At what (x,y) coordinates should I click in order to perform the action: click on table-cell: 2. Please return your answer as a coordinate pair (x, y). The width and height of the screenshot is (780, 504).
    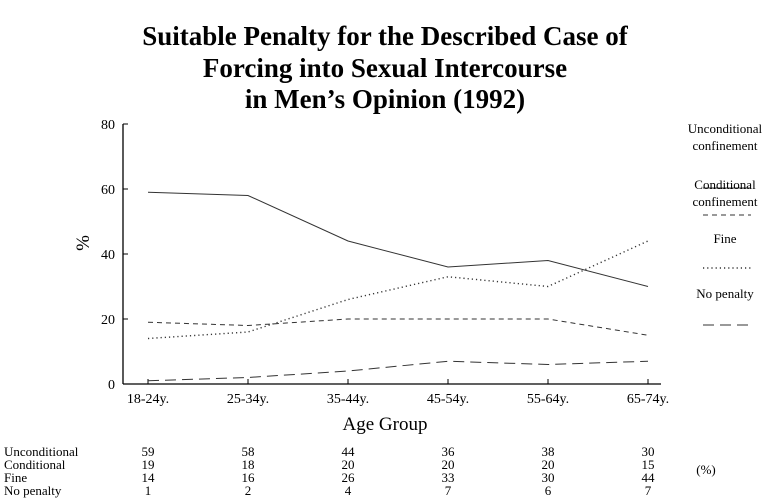
    Looking at the image, I should click on (248, 490).